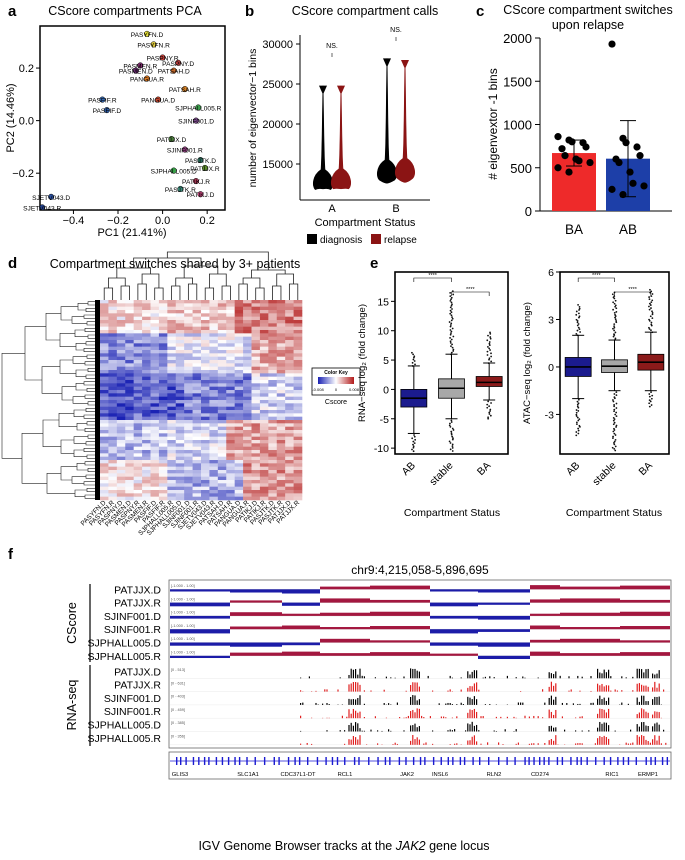 The image size is (685, 860). What do you see at coordinates (277, 45) in the screenshot?
I see `violin-y-tick-label: 30000` at bounding box center [277, 45].